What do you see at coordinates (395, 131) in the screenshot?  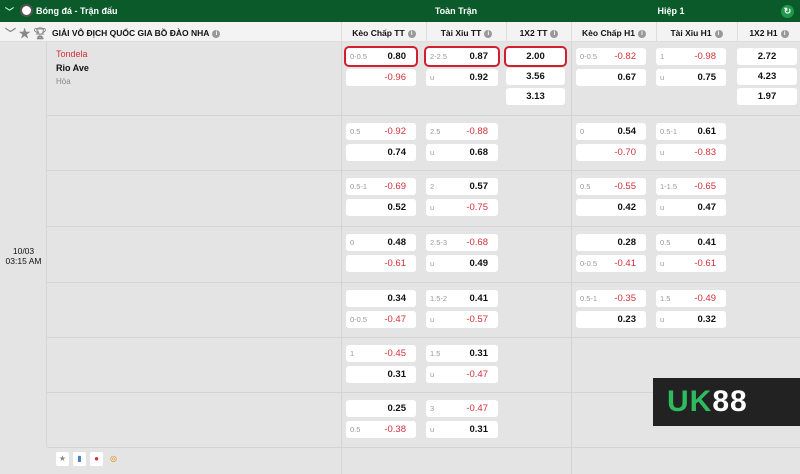 I see `odds-value: -0.92` at bounding box center [395, 131].